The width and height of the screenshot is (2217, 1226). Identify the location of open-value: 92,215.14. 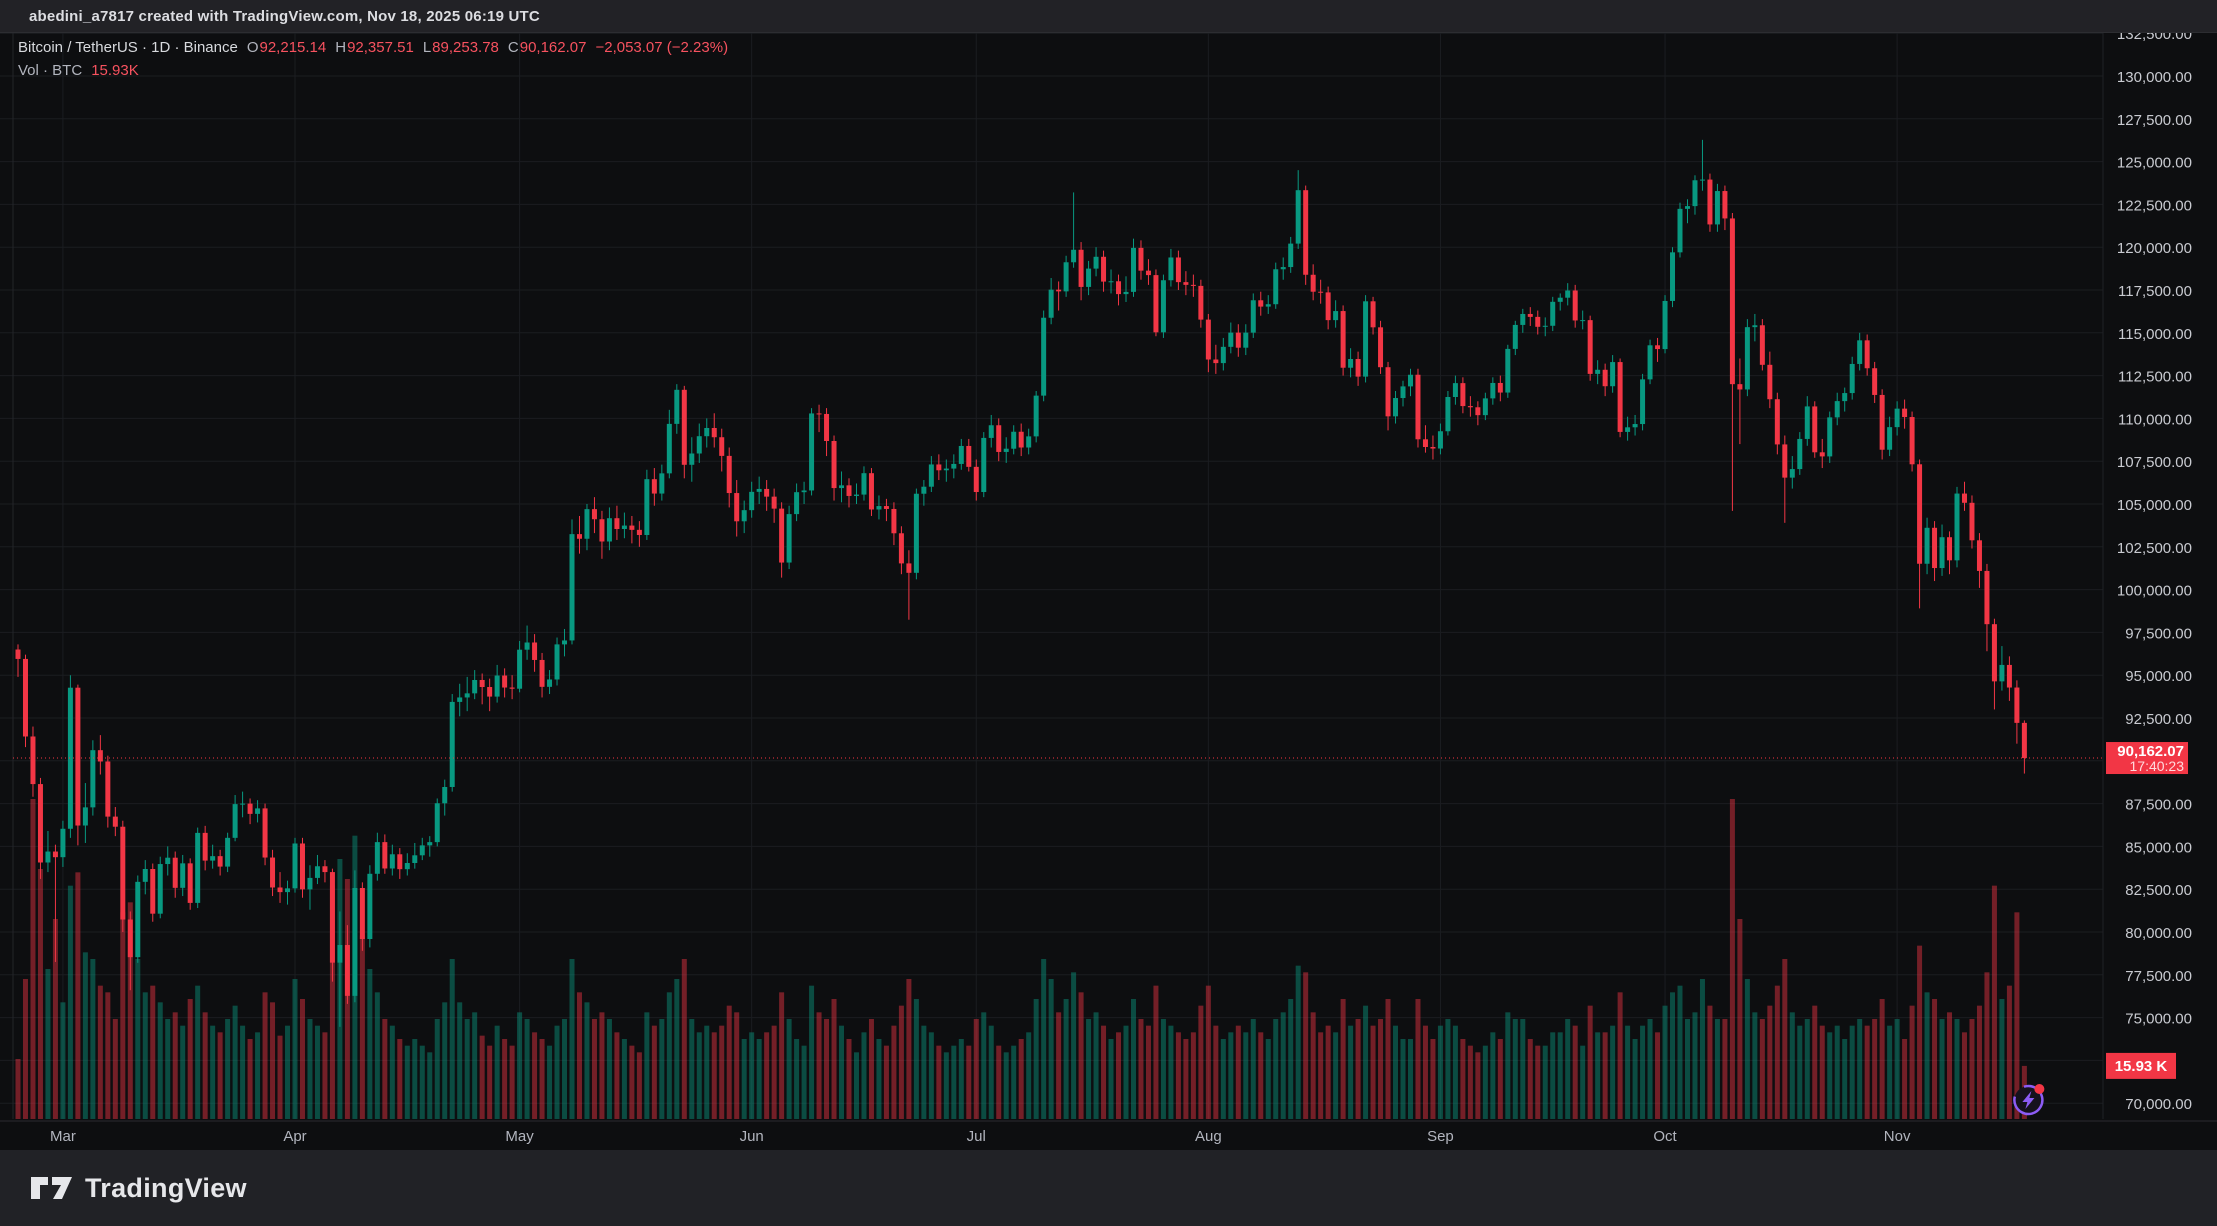
(293, 47).